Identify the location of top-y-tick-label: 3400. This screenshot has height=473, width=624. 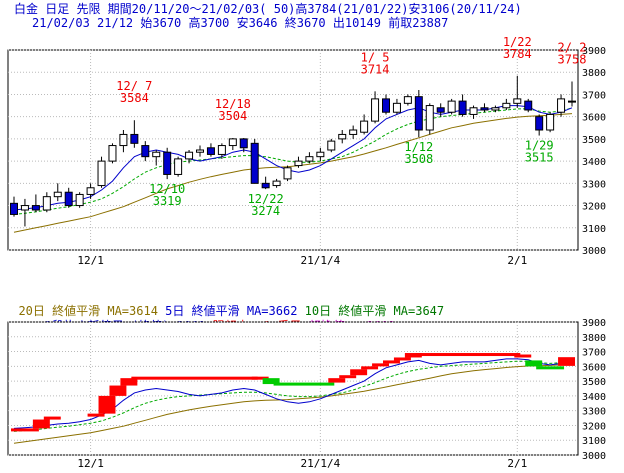
(594, 162).